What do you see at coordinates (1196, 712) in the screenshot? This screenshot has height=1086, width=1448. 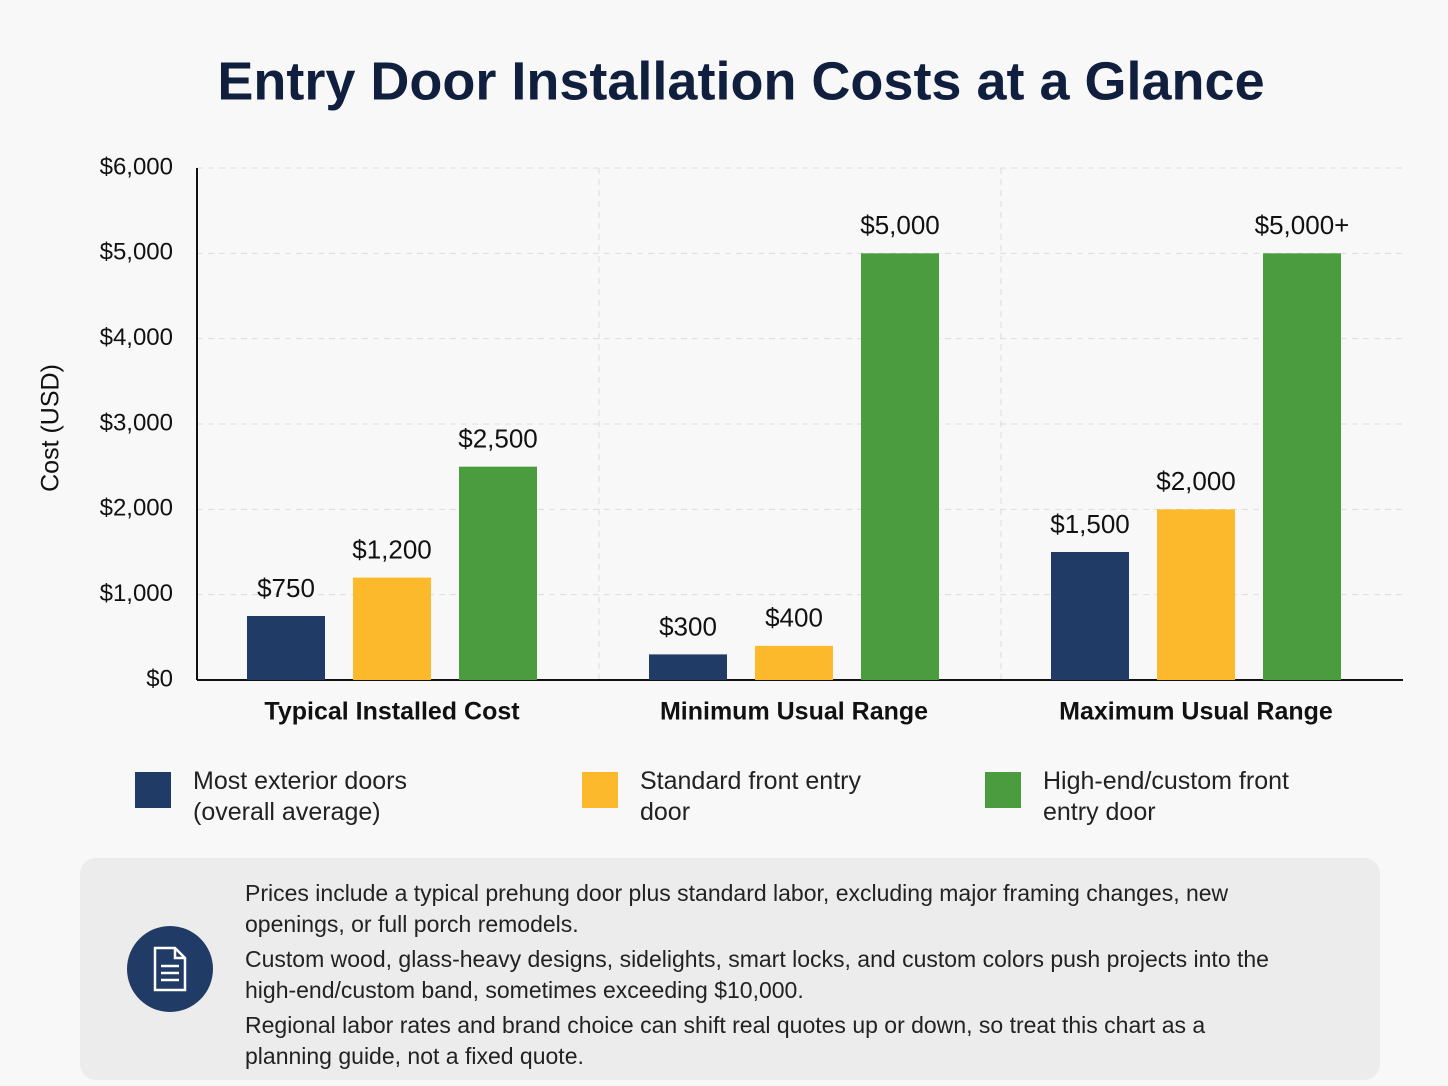 I see `x-tick-label: Maximum Usual Range` at bounding box center [1196, 712].